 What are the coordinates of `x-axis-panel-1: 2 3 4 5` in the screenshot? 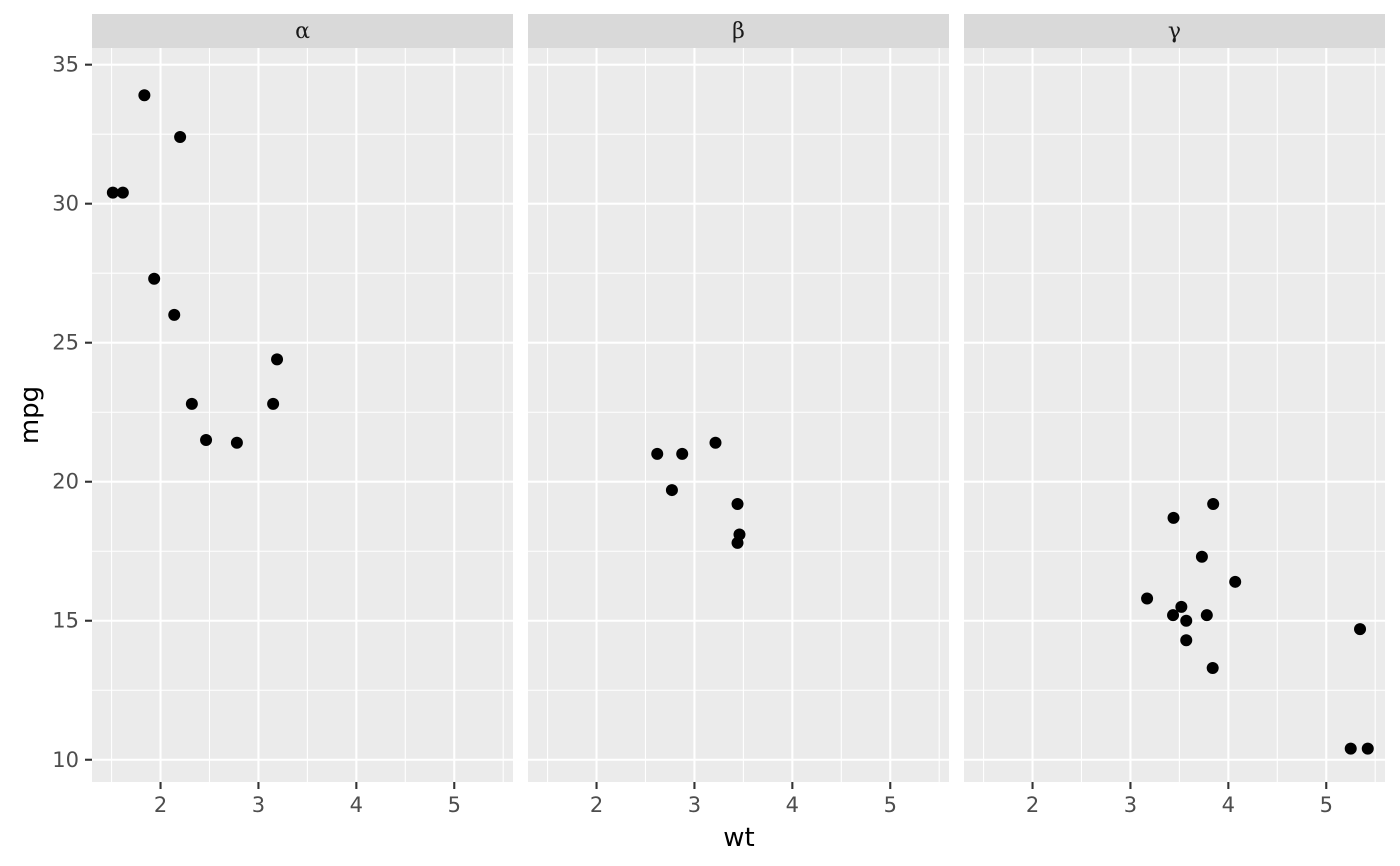 It's located at (307, 799).